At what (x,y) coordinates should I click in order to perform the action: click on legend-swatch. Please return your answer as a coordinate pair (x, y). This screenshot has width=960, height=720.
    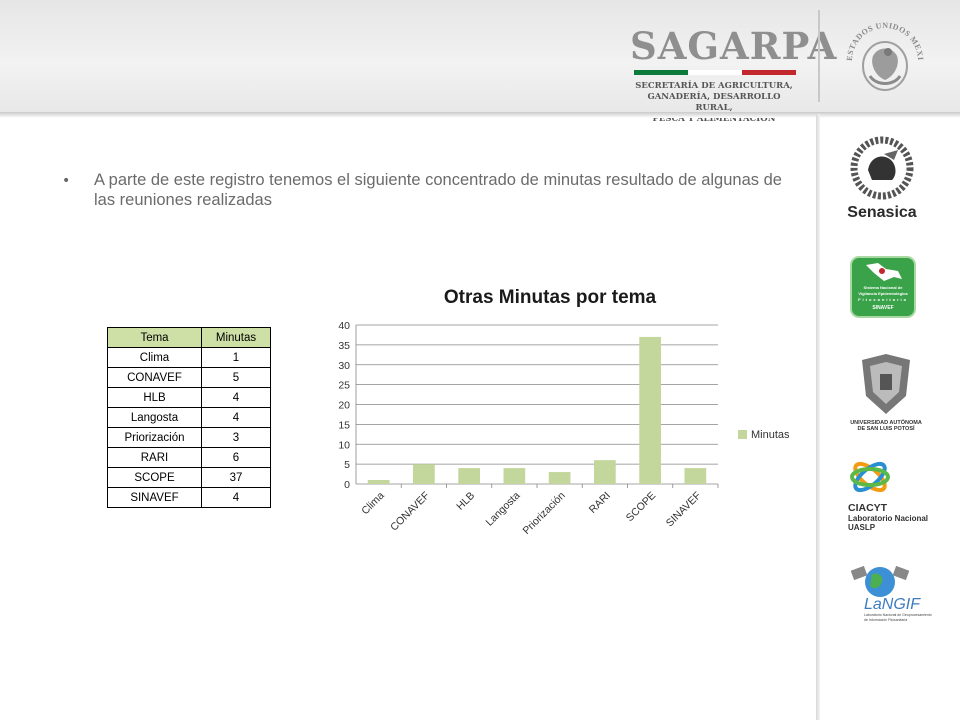
    Looking at the image, I should click on (742, 434).